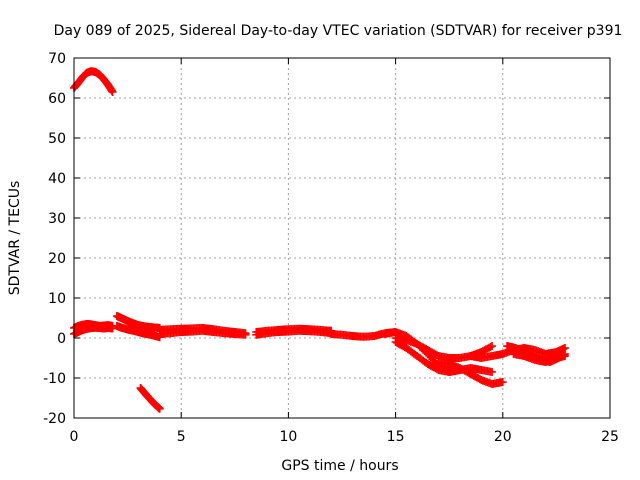  I want to click on series-arc-o, so click(470, 373).